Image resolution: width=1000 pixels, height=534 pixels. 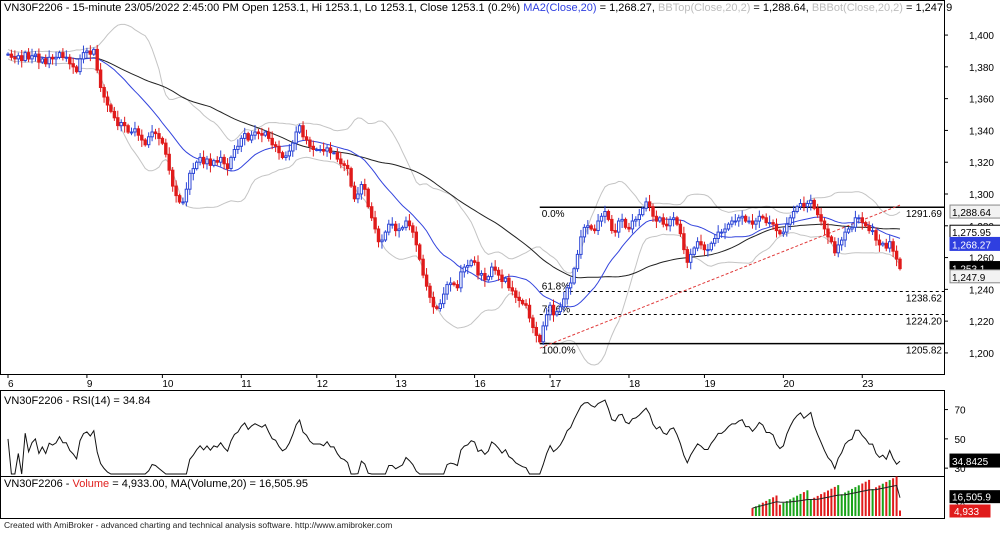 What do you see at coordinates (929, 8) in the screenshot?
I see `bbbot-value: = 1,247.9` at bounding box center [929, 8].